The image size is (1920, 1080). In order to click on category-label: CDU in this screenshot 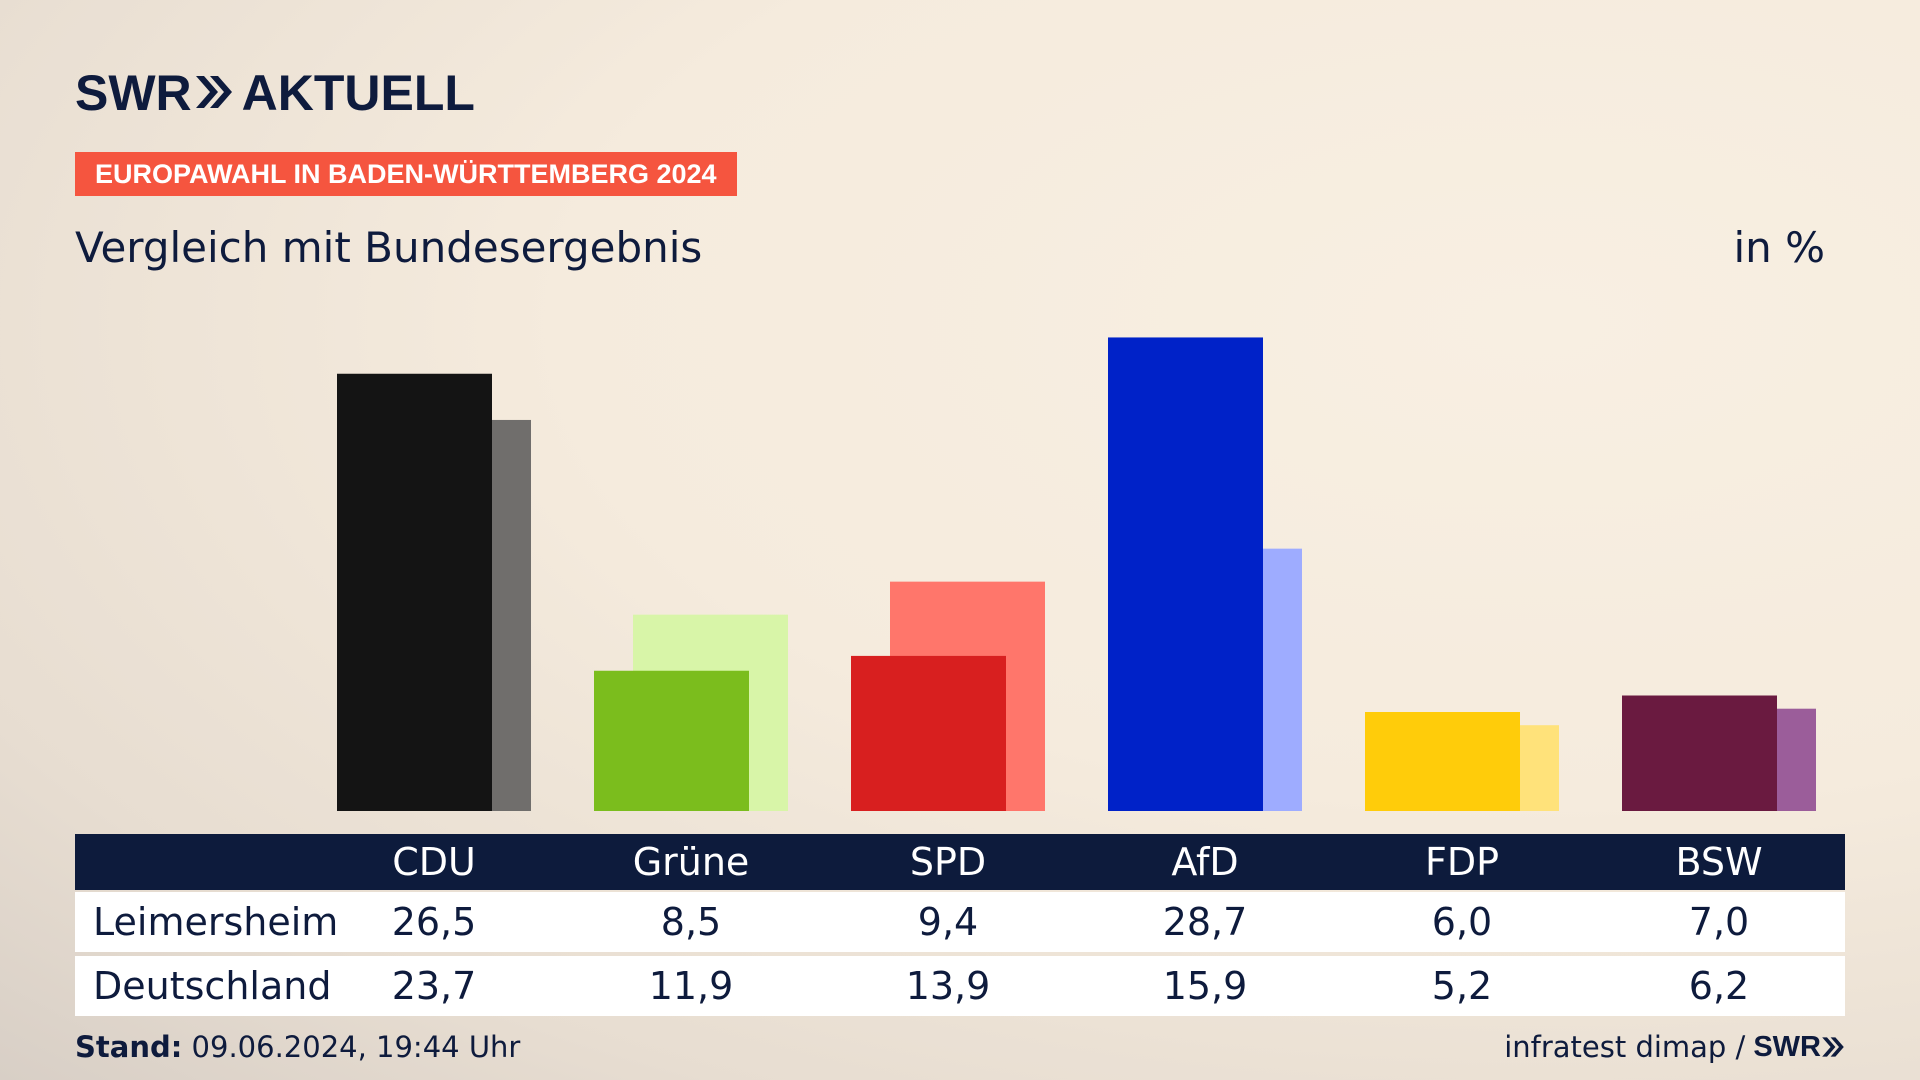, I will do `click(434, 862)`.